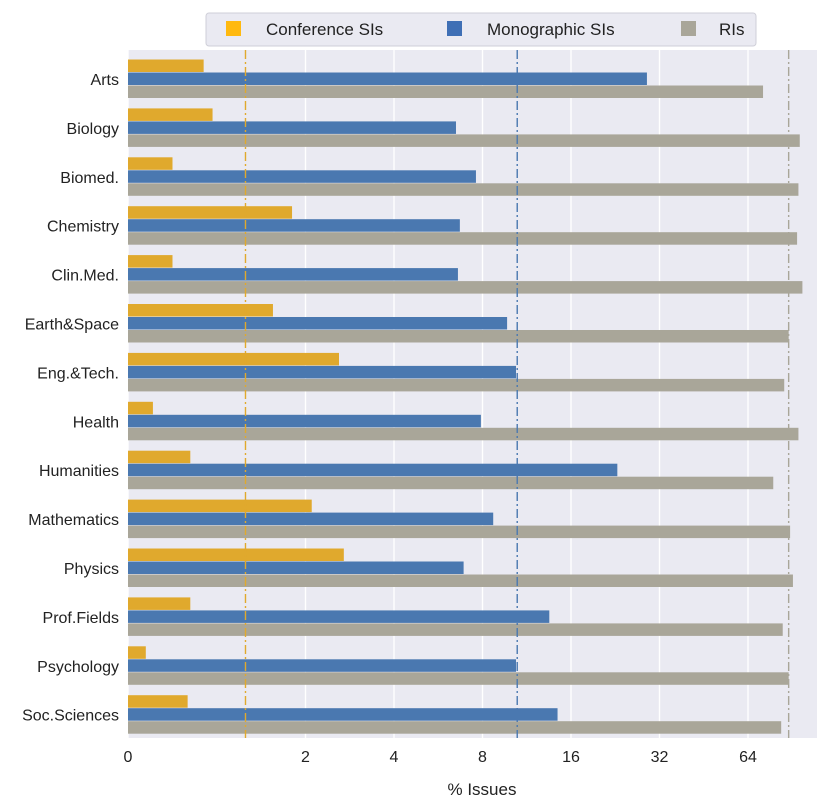 This screenshot has width=817, height=797. Describe the element at coordinates (305, 757) in the screenshot. I see `x-tick-label: 2` at that location.